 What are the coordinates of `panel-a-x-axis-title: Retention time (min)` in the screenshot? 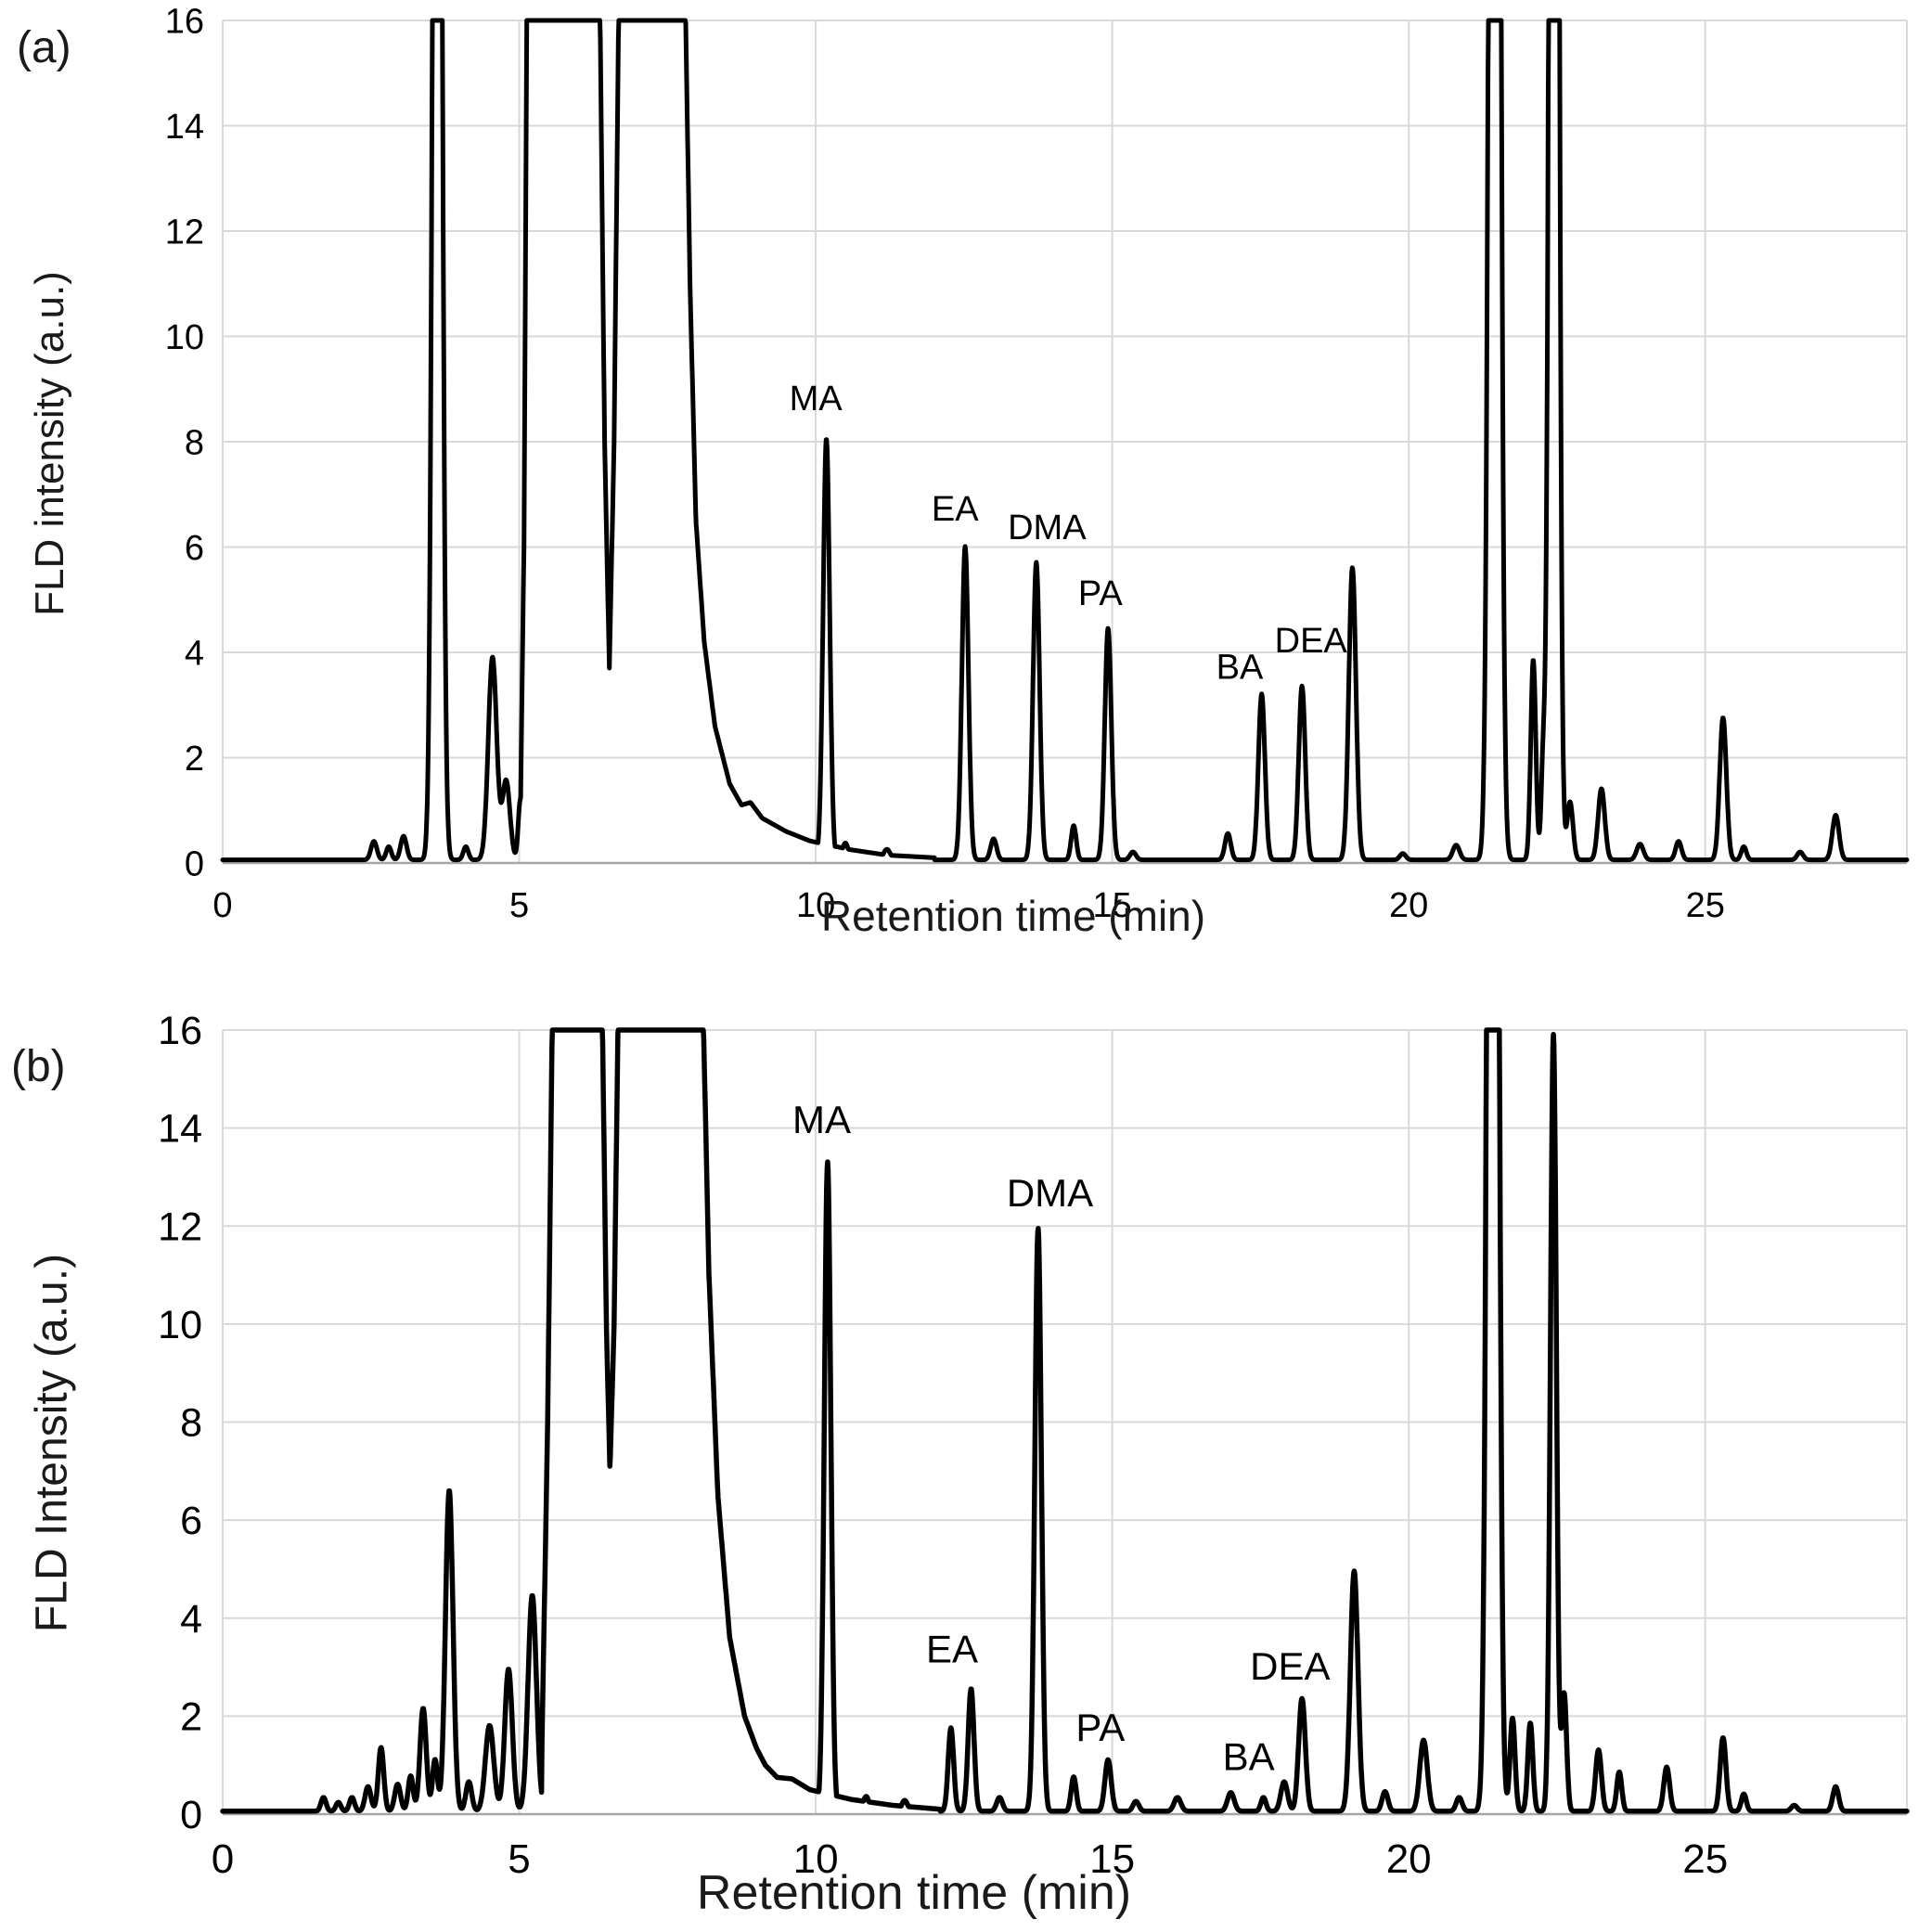 It's located at (1013, 916).